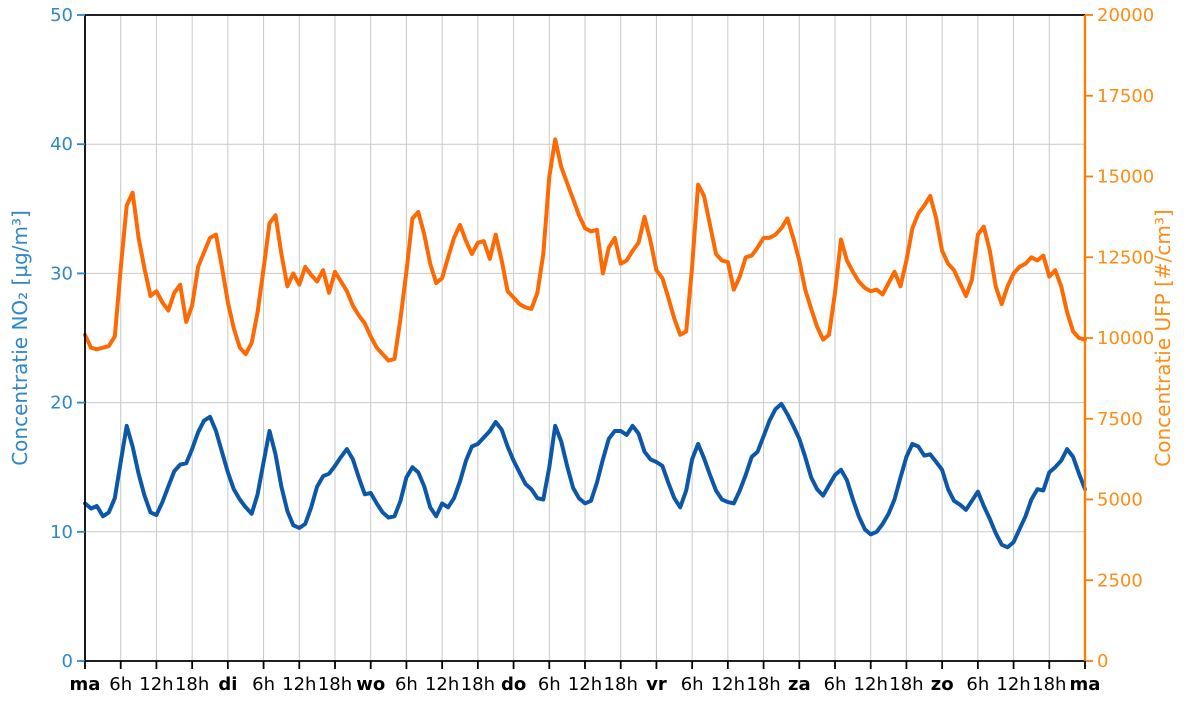 The height and width of the screenshot is (710, 1200). I want to click on left-axis-title: Concentratie NO₂ [µg/m³], so click(20, 338).